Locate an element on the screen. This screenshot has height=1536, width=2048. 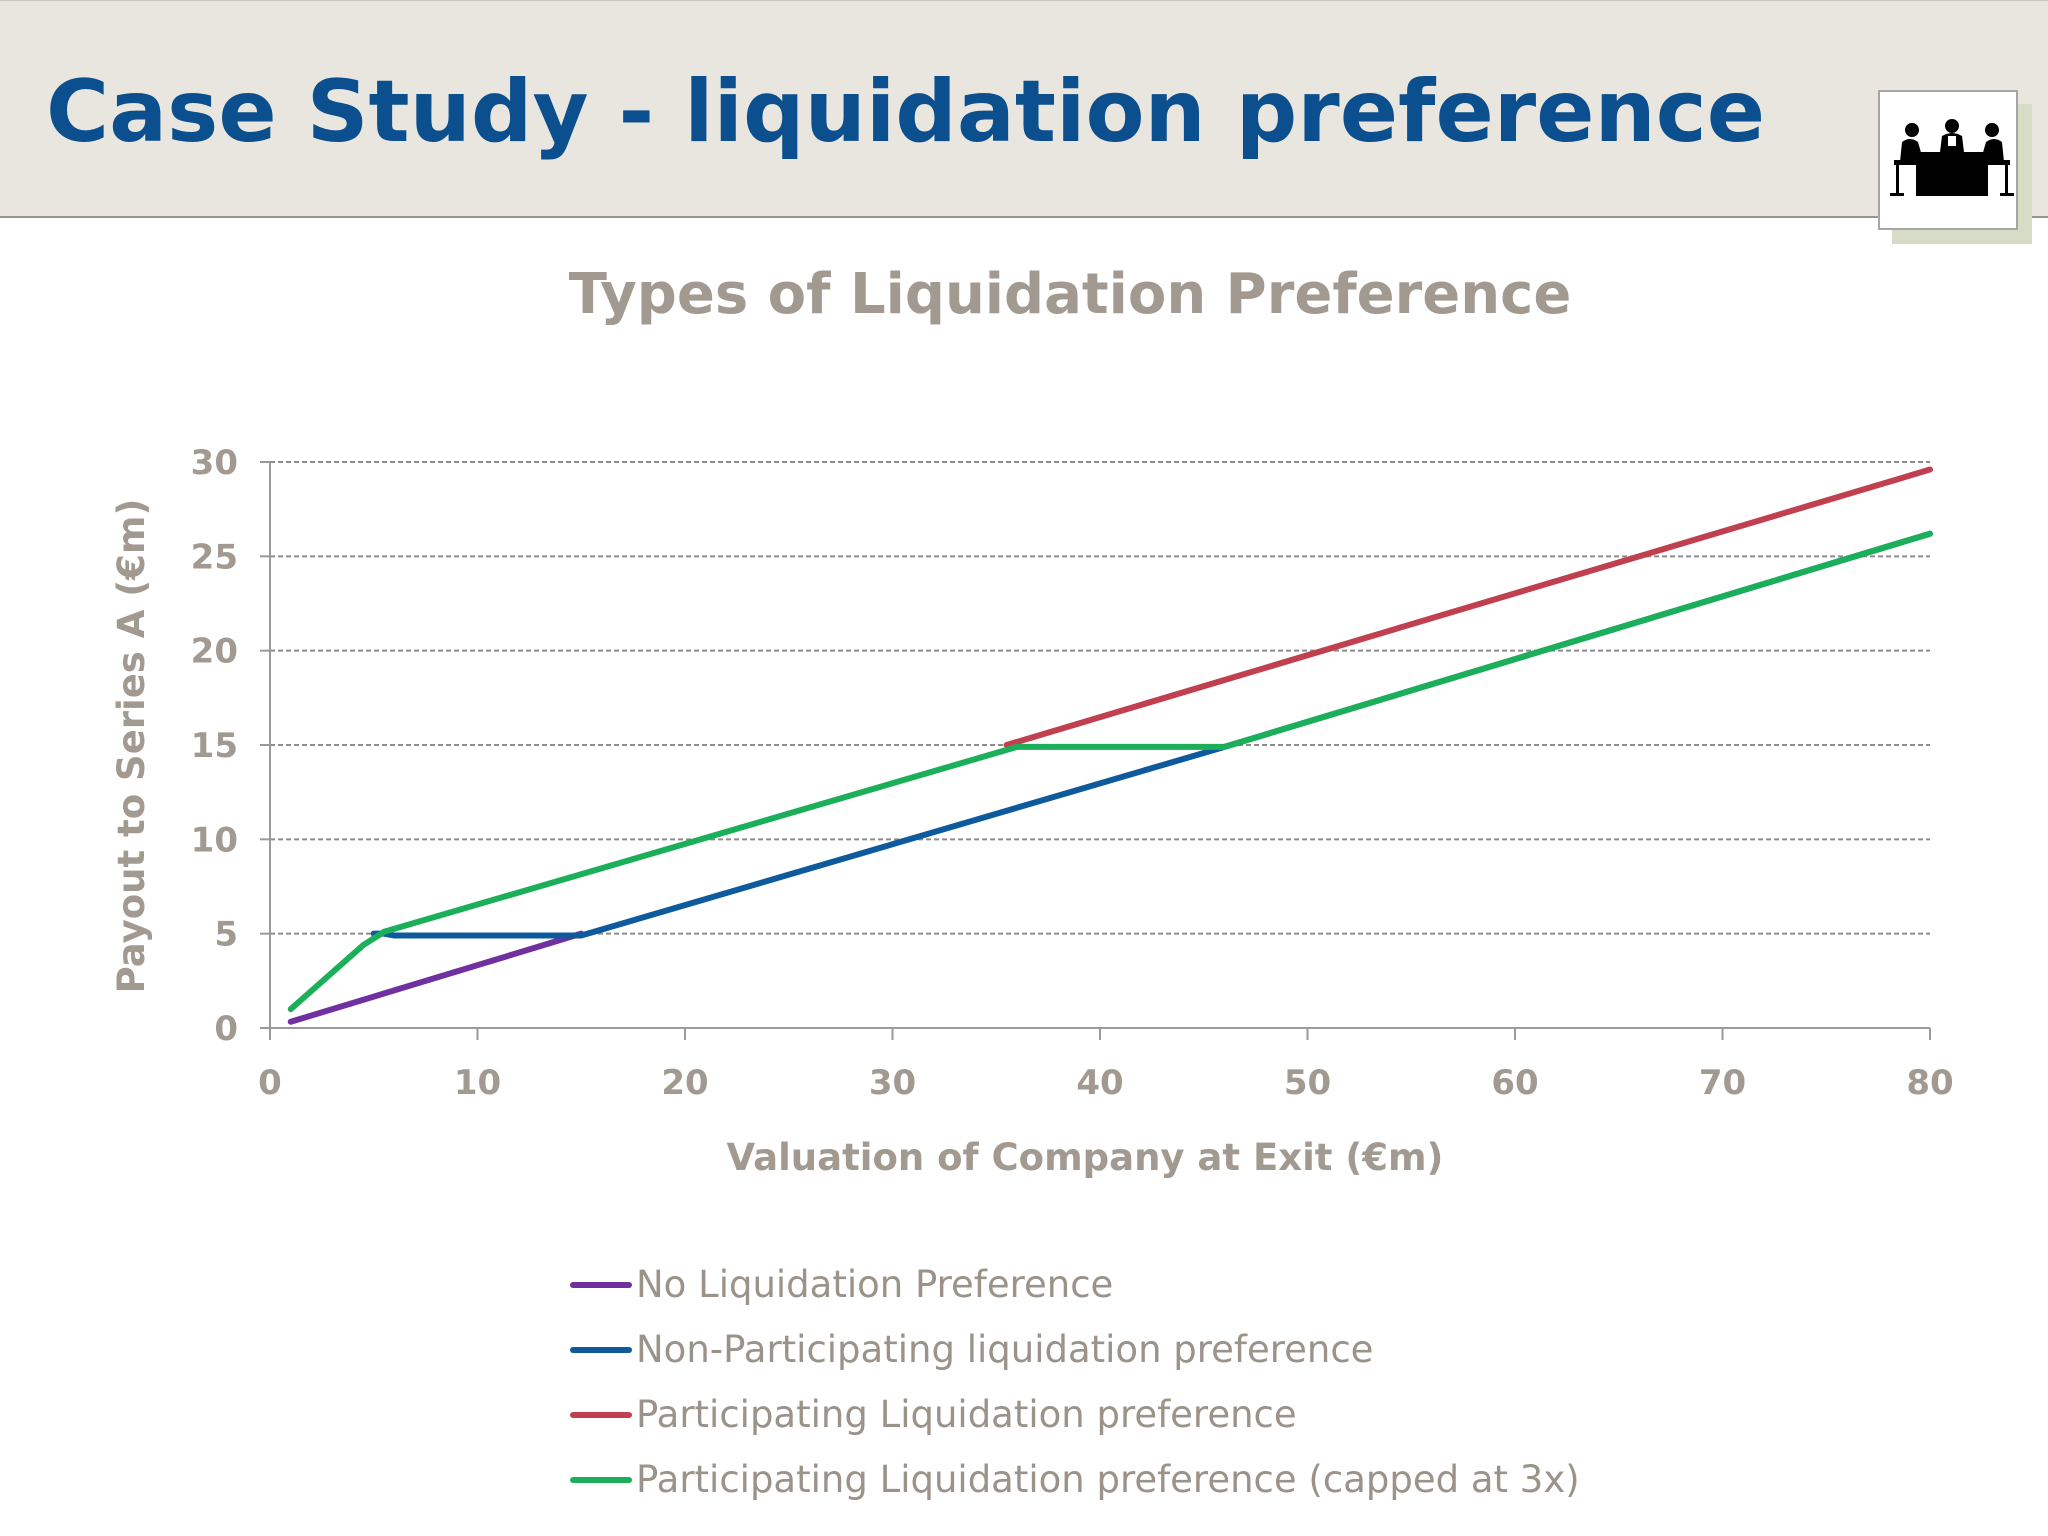
legend-item: Non-Participating liquidation preference is located at coordinates (1075, 1349).